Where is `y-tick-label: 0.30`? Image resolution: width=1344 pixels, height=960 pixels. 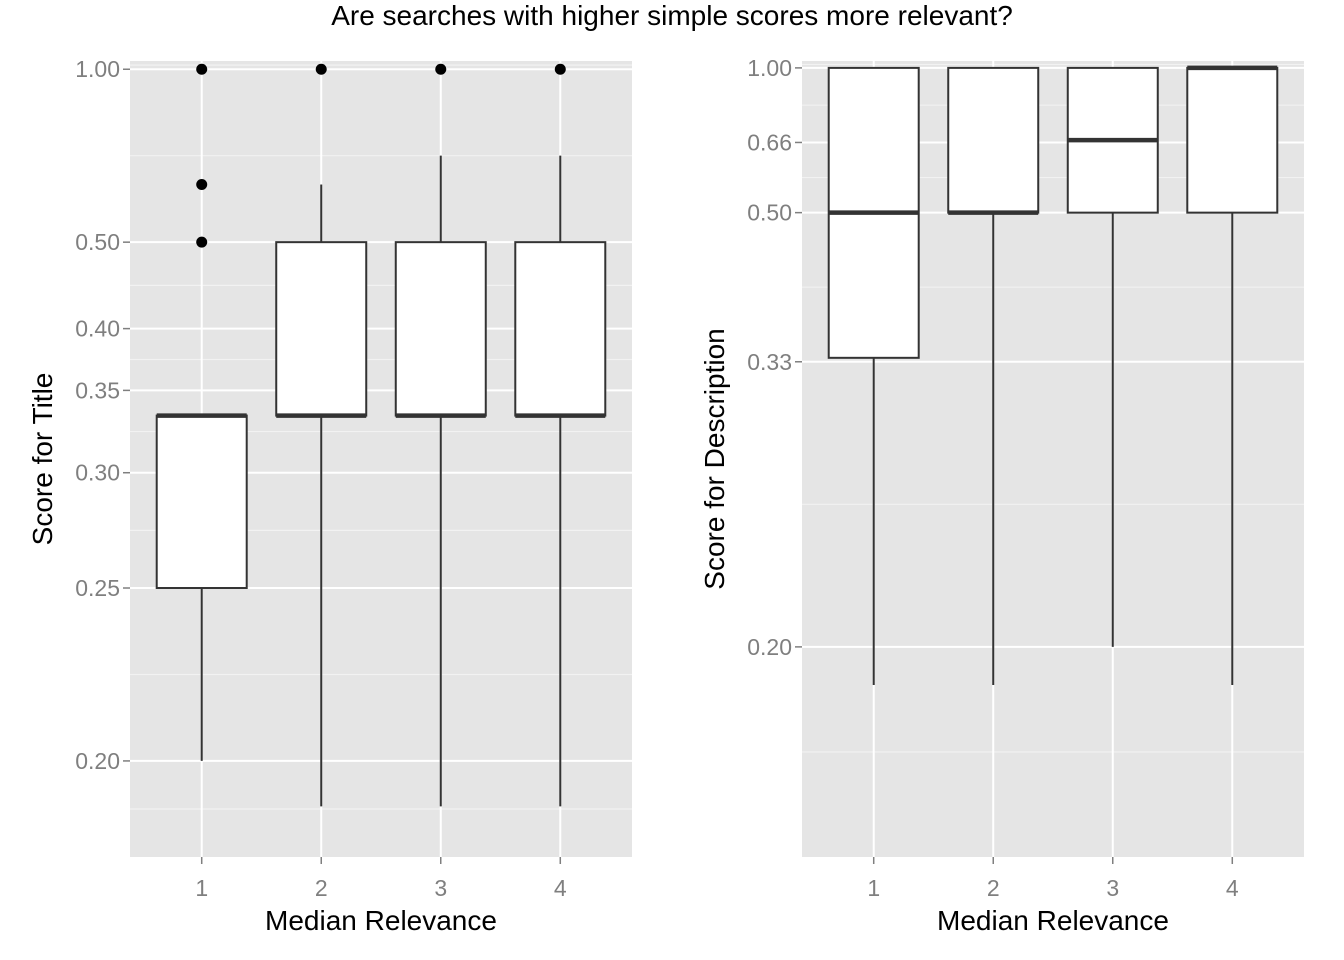
y-tick-label: 0.30 is located at coordinates (97, 473).